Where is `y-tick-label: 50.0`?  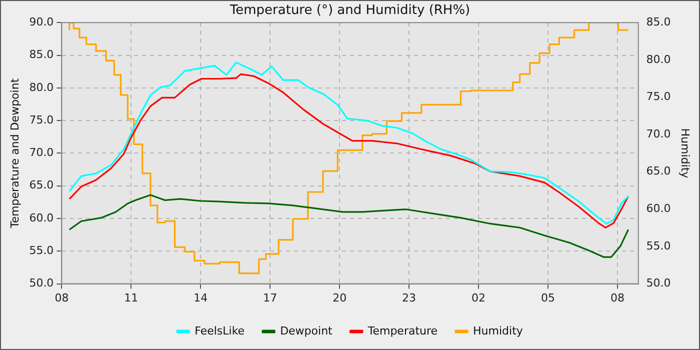
y-tick-label: 50.0 is located at coordinates (41, 283).